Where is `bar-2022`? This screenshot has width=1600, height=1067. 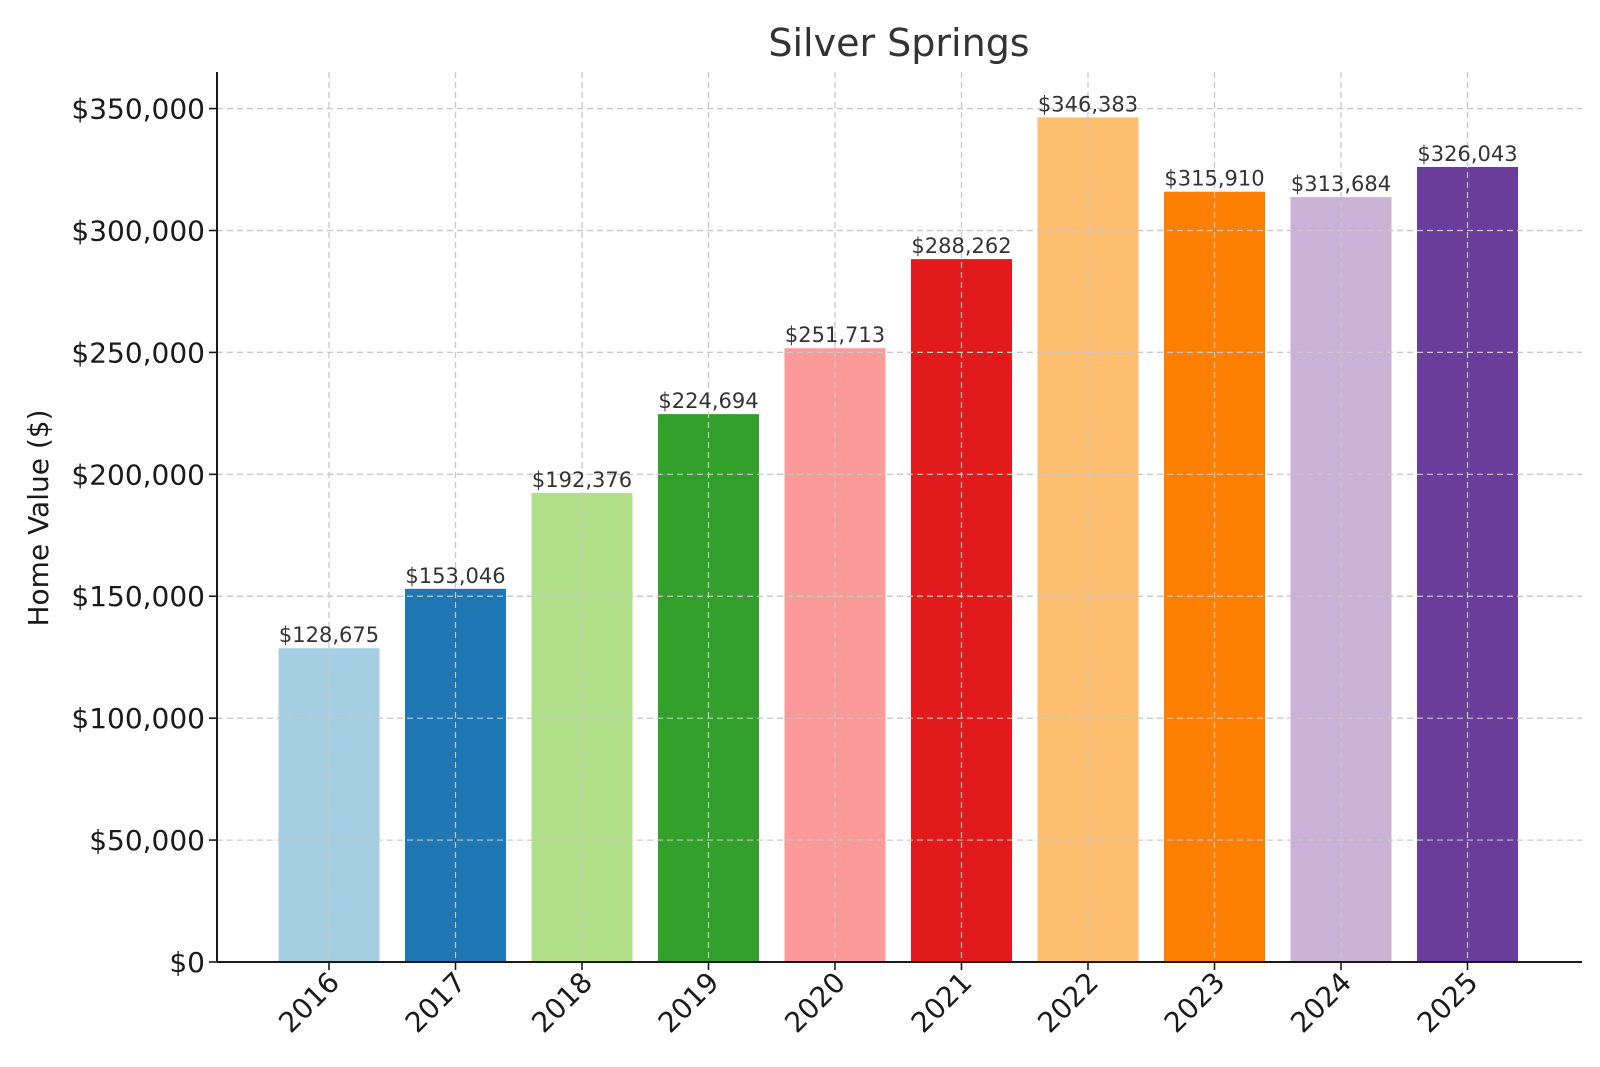 bar-2022 is located at coordinates (1088, 539).